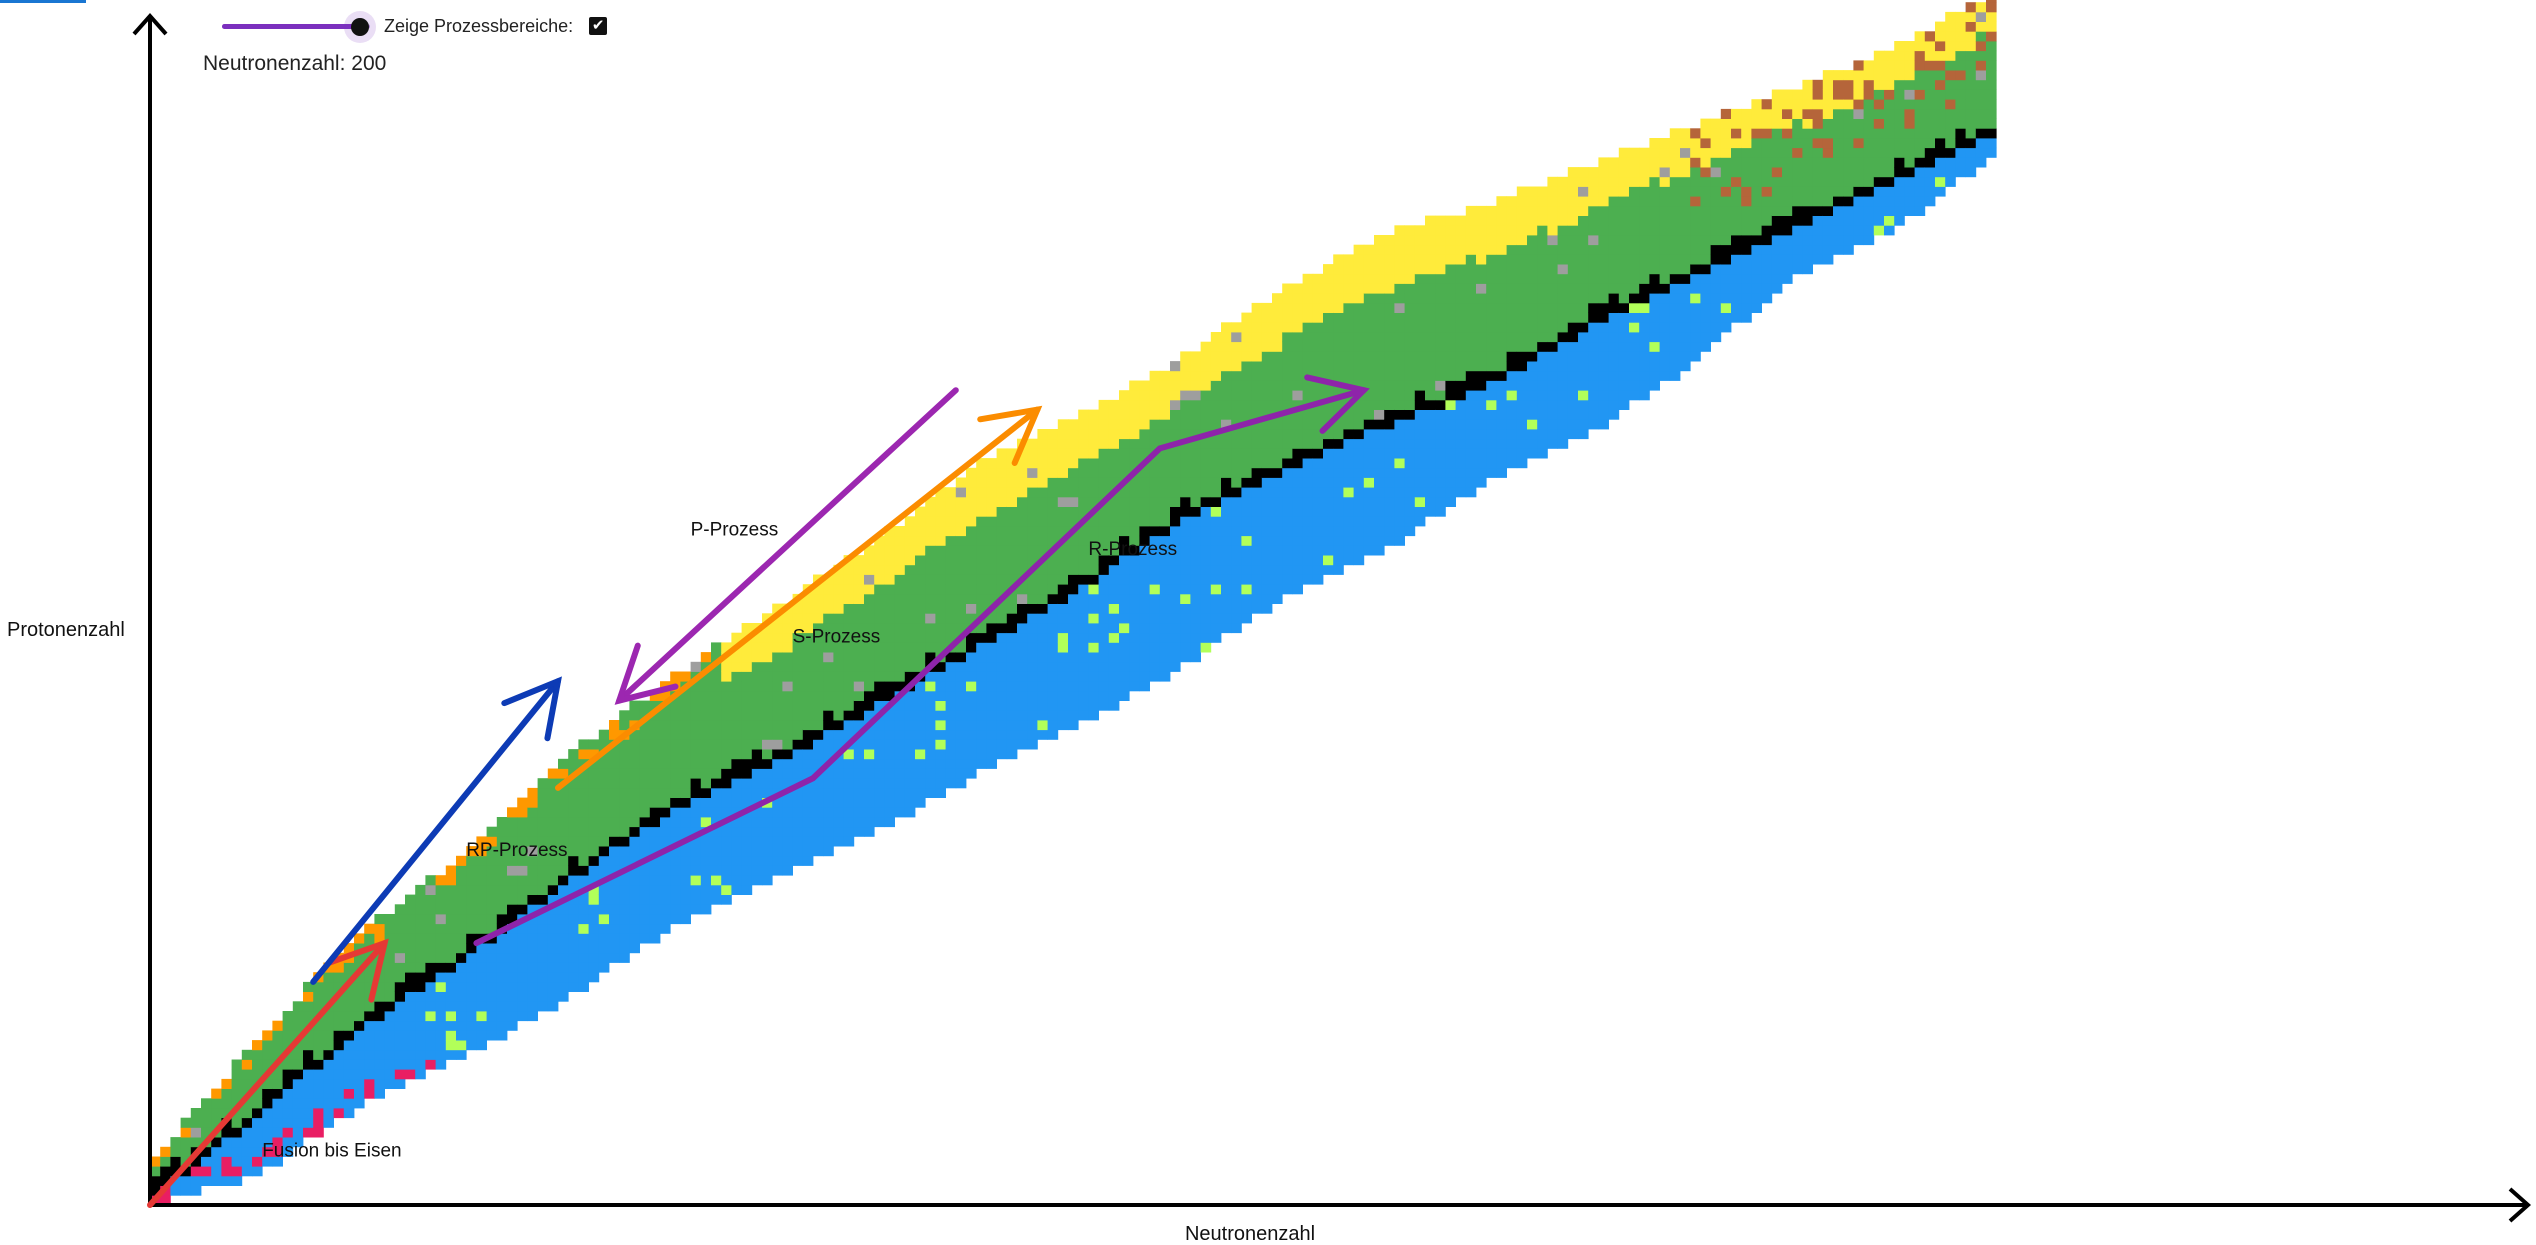 This screenshot has width=2536, height=1245. What do you see at coordinates (293, 26) in the screenshot?
I see `neutron-count-slider` at bounding box center [293, 26].